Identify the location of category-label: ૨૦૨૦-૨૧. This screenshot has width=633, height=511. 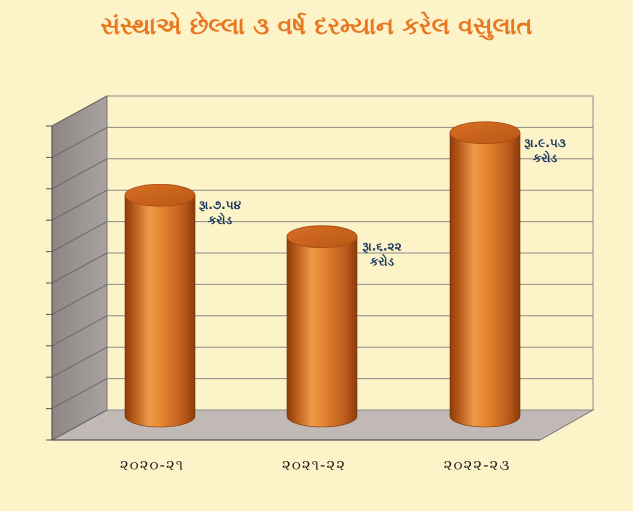
(152, 465).